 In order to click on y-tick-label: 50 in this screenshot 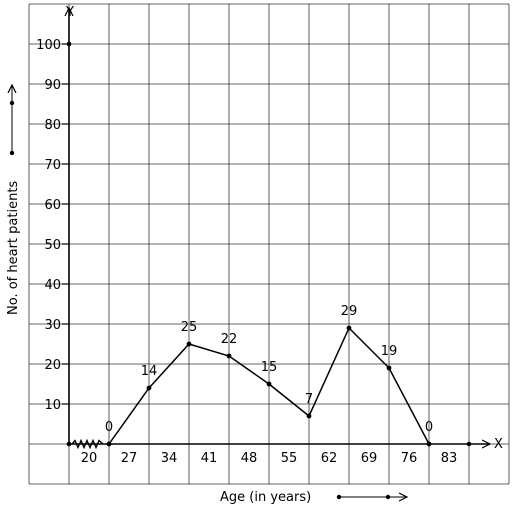, I will do `click(52, 245)`.